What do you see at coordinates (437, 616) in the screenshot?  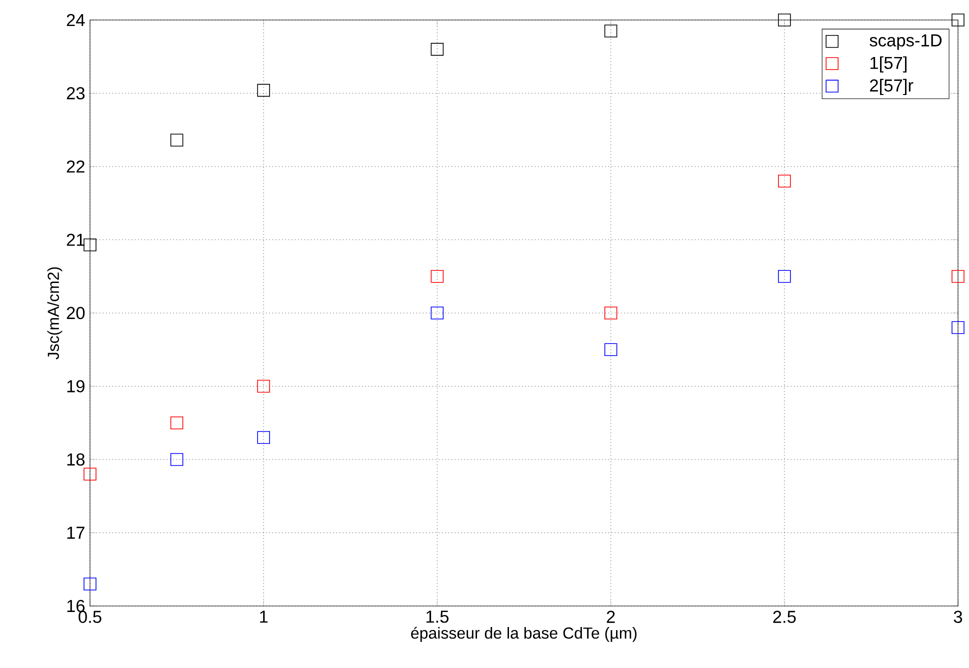 I see `x-tick-label: 1.5` at bounding box center [437, 616].